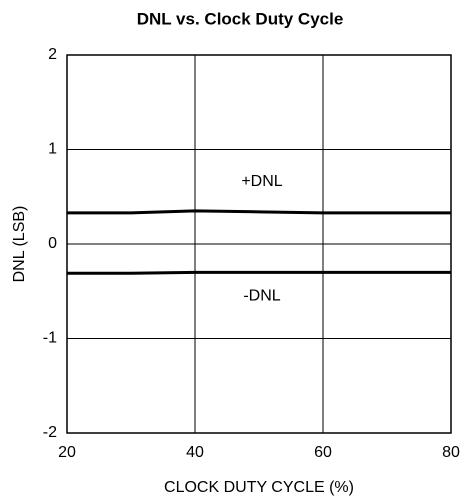 This screenshot has height=502, width=465. I want to click on y-tick-label: -1, so click(50, 338).